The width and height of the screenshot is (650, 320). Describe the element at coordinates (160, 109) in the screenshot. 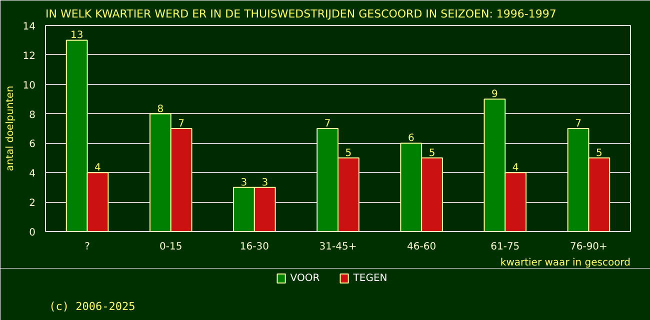

I see `data-label: 8` at that location.